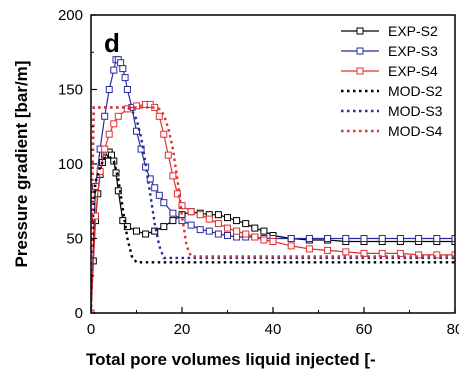 The image size is (459, 376). I want to click on legend-marker-exp-s2, so click(360, 31).